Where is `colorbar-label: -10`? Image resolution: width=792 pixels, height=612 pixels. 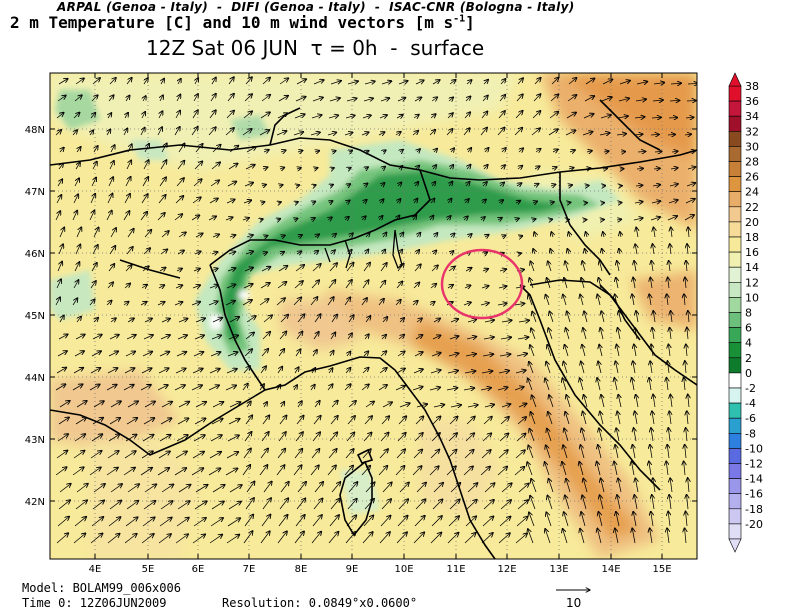
colorbar-label: -10 is located at coordinates (754, 448).